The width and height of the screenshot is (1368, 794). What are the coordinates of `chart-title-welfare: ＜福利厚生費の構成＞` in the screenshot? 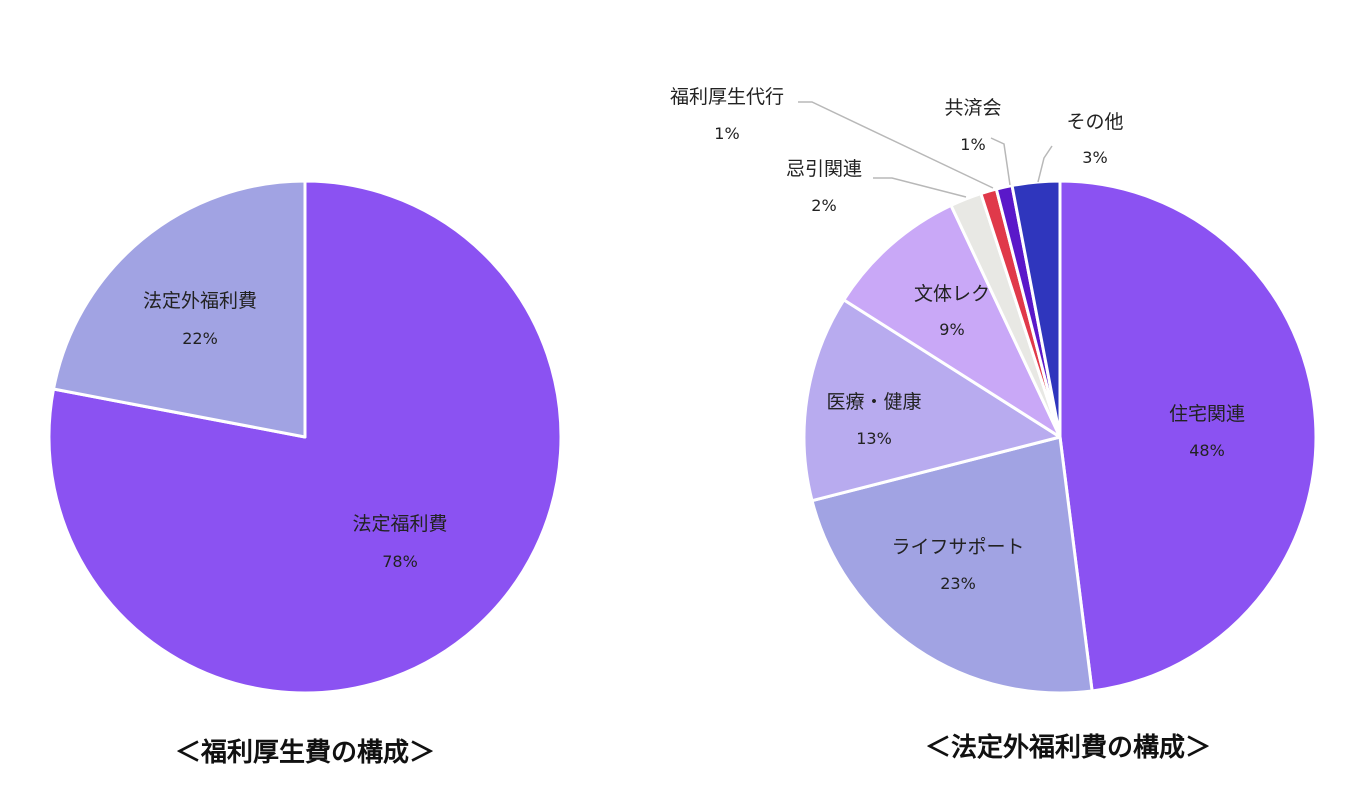 It's located at (305, 753).